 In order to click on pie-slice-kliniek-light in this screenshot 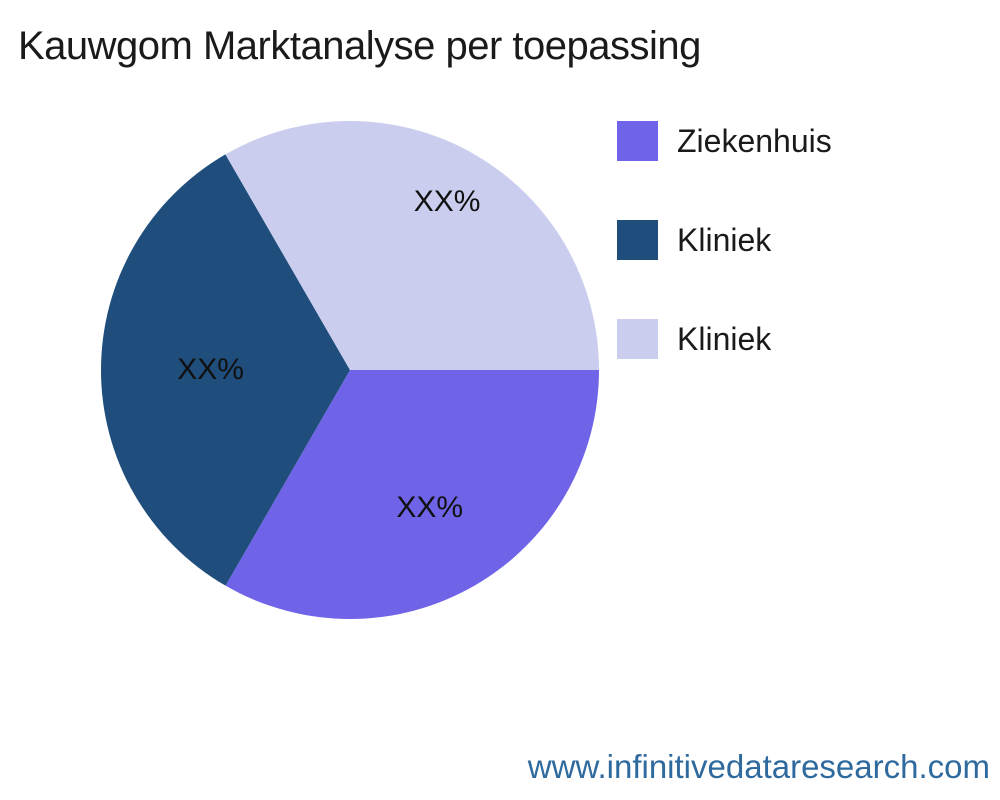, I will do `click(412, 245)`.